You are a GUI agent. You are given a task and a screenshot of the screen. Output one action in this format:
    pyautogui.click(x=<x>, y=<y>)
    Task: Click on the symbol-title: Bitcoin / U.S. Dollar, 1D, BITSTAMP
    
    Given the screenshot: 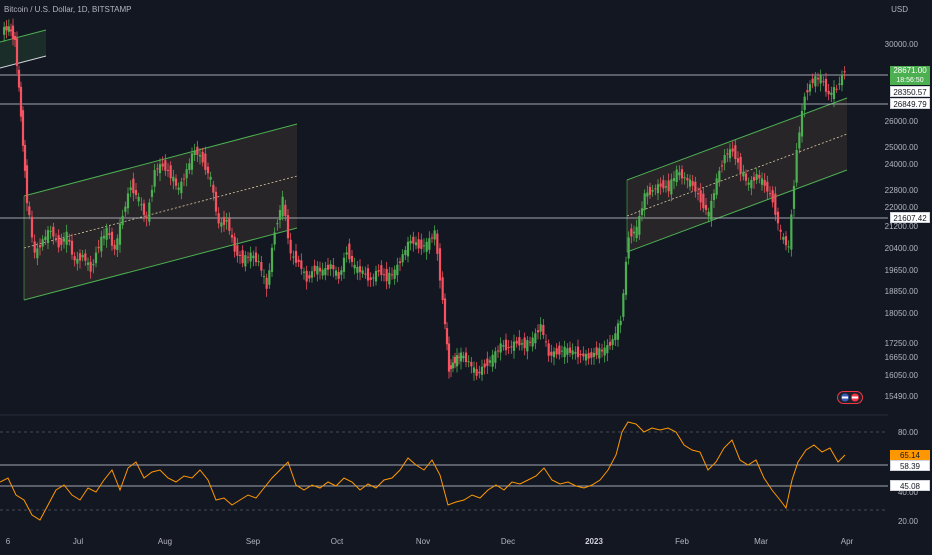 What is the action you would take?
    pyautogui.click(x=68, y=9)
    